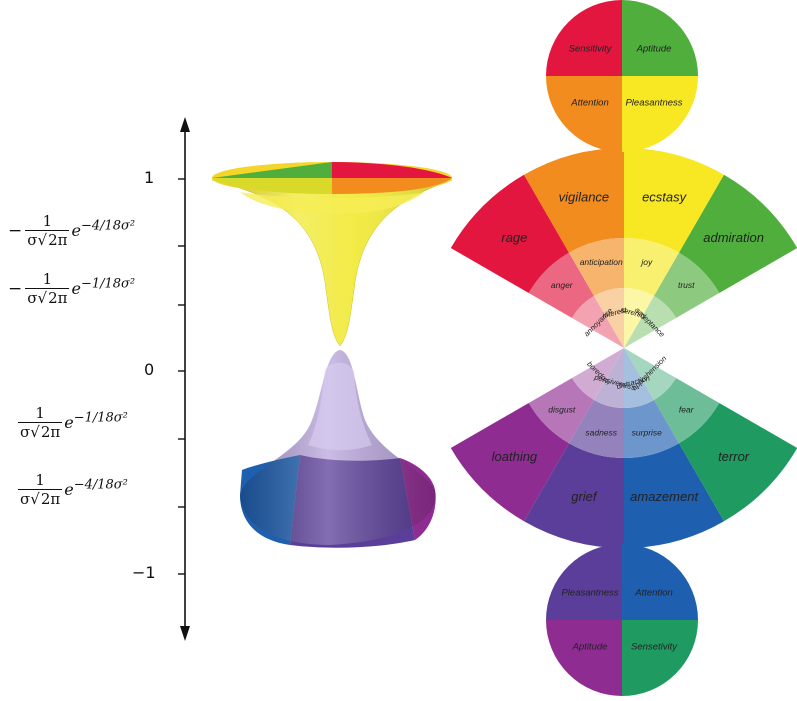  Describe the element at coordinates (144, 572) in the screenshot. I see `axis-label-neg1: −1` at that location.